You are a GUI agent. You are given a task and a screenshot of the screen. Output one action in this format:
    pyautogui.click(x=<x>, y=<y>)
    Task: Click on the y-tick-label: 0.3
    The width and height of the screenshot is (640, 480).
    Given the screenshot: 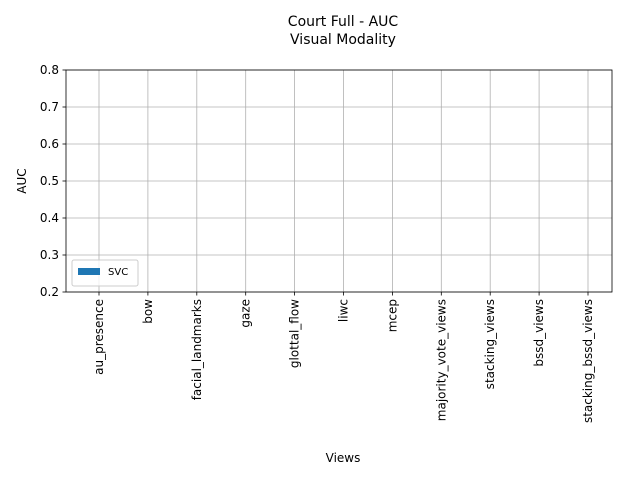 What is the action you would take?
    pyautogui.click(x=49, y=255)
    